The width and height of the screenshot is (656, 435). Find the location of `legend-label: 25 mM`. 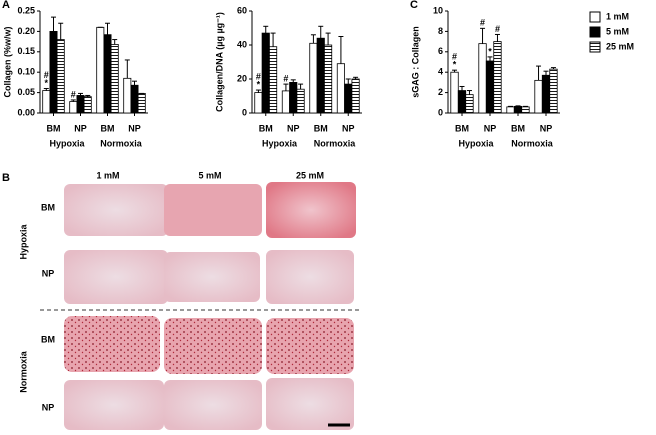

legend-label: 25 mM is located at coordinates (620, 46).